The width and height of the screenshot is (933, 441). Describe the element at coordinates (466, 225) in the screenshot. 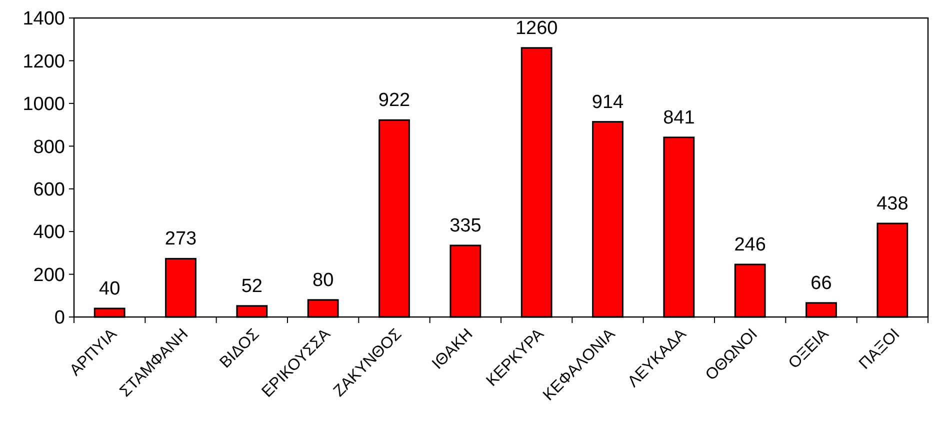

I see `data-label: 335` at that location.